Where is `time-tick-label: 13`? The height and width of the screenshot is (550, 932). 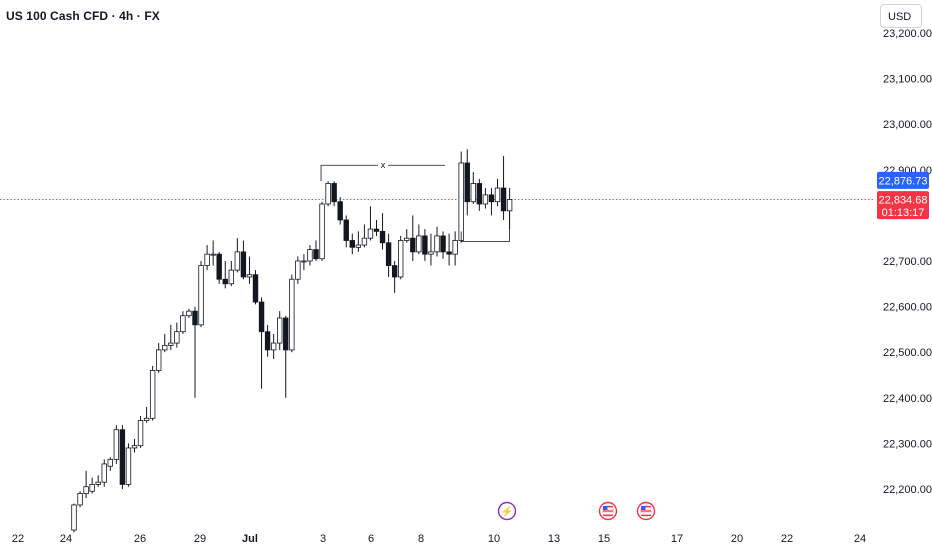 time-tick-label: 13 is located at coordinates (554, 539).